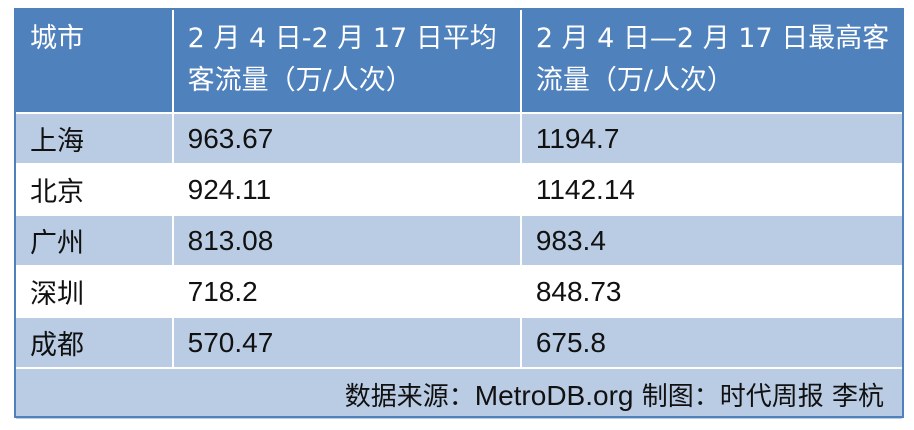 This screenshot has width=914, height=430. I want to click on cell-avg: 718.2, so click(346, 291).